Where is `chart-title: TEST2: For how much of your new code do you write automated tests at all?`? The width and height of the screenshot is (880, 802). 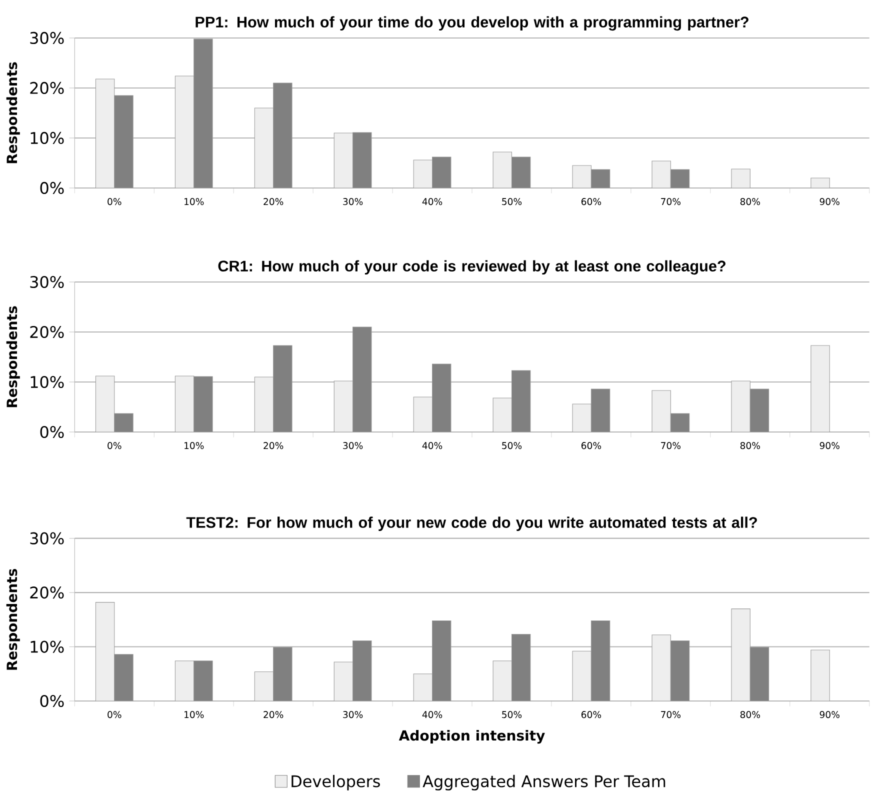
chart-title: TEST2: For how much of your new code do you write automated tests at all? is located at coordinates (471, 523).